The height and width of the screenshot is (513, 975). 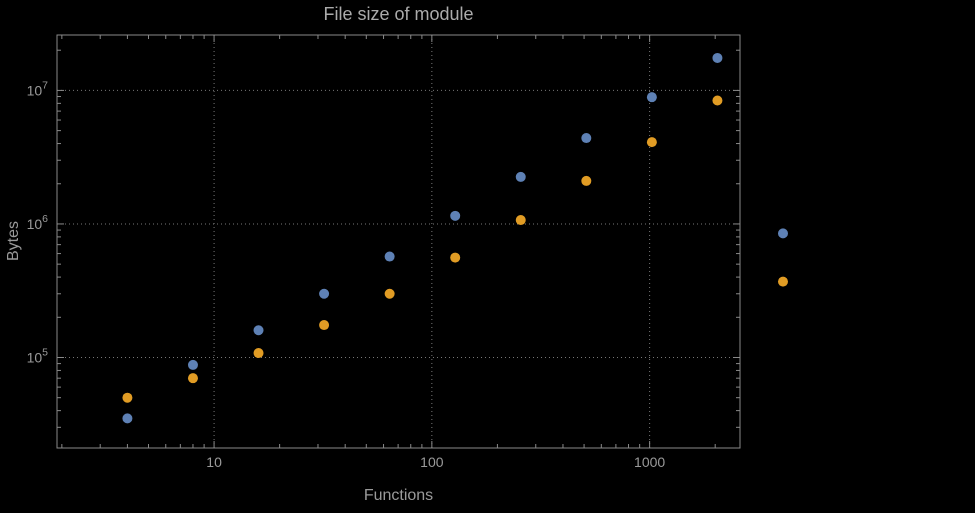 What do you see at coordinates (38, 222) in the screenshot?
I see `y-tick-label: 10⁶` at bounding box center [38, 222].